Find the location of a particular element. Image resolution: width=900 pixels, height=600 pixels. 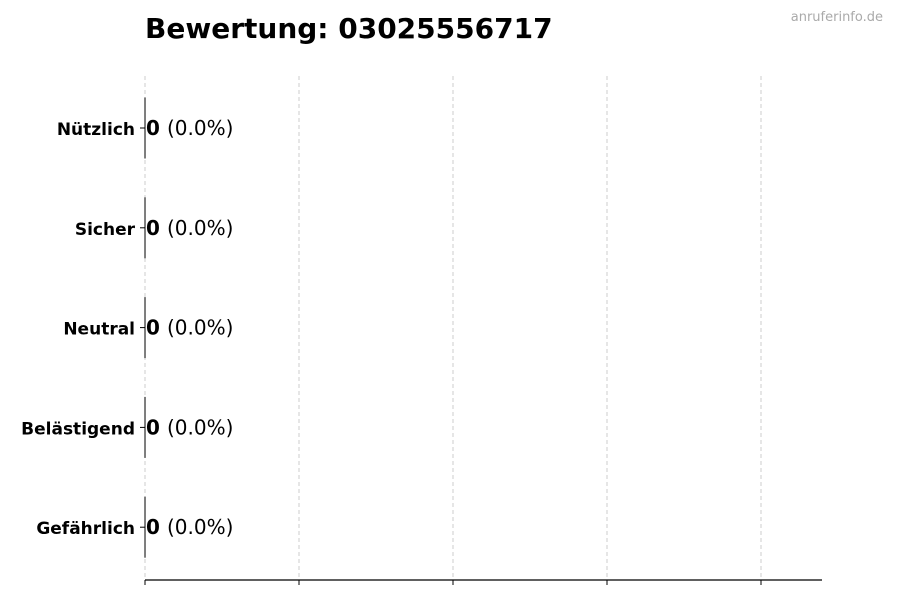

category-label: Gefährlich is located at coordinates (85, 529).